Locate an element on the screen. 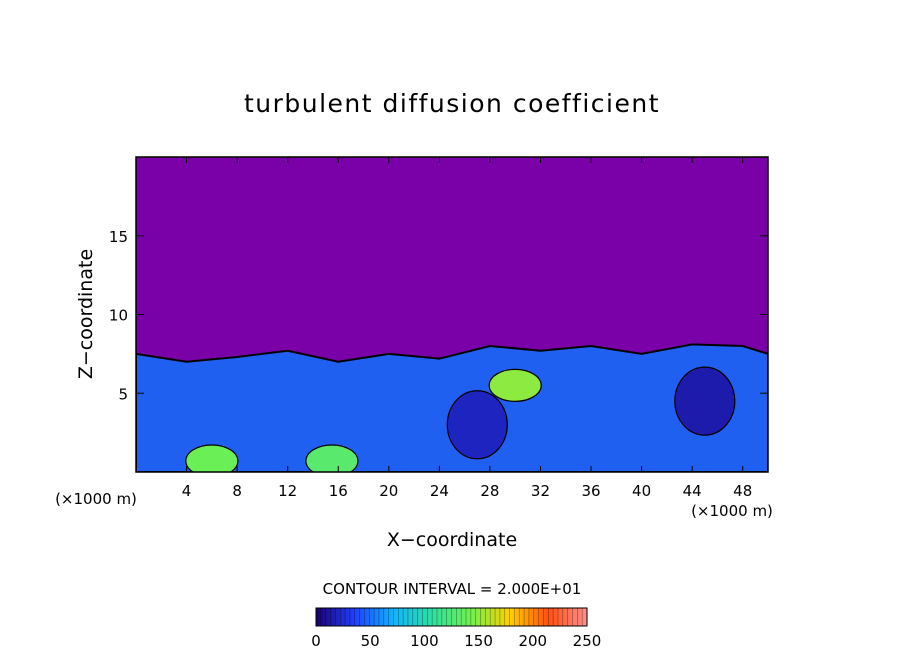 The width and height of the screenshot is (904, 654). colorbar-tick-label: 0 is located at coordinates (316, 641).